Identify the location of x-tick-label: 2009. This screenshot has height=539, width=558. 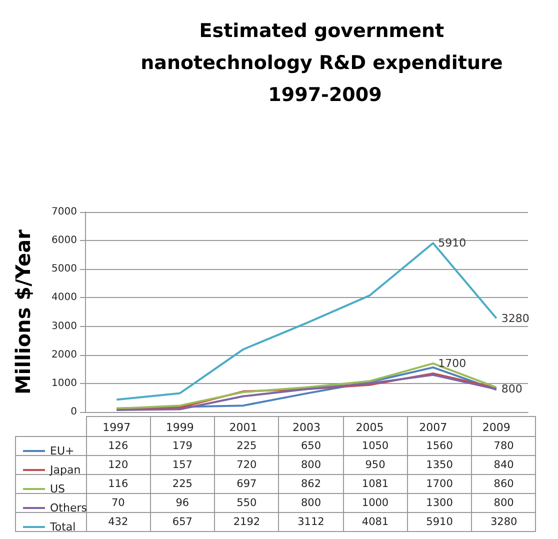
(496, 427).